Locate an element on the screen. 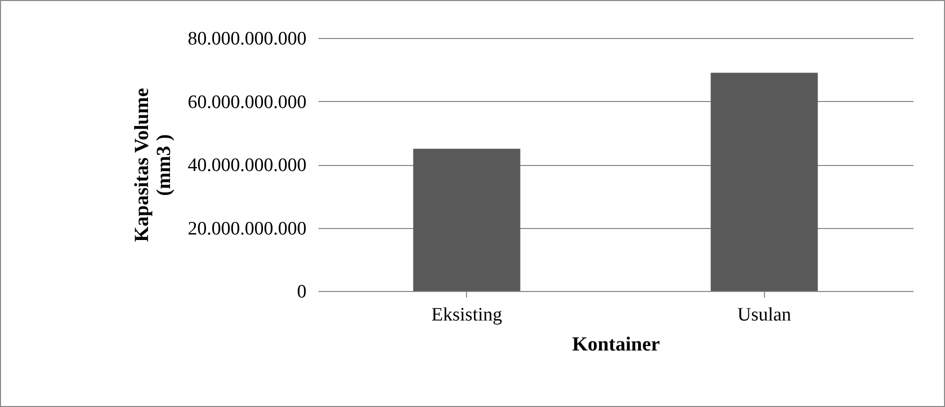  y-tick-label: 40.000.000.000 is located at coordinates (247, 165).